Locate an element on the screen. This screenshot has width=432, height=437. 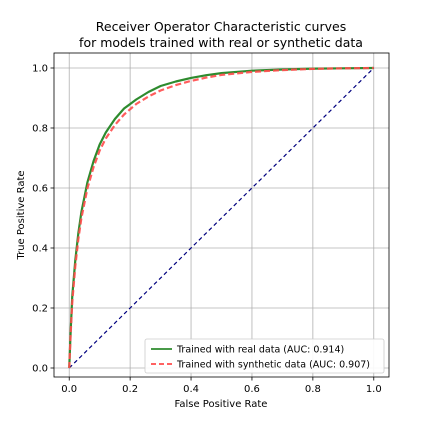
y-tick-label: 0.0 is located at coordinates (40, 369).